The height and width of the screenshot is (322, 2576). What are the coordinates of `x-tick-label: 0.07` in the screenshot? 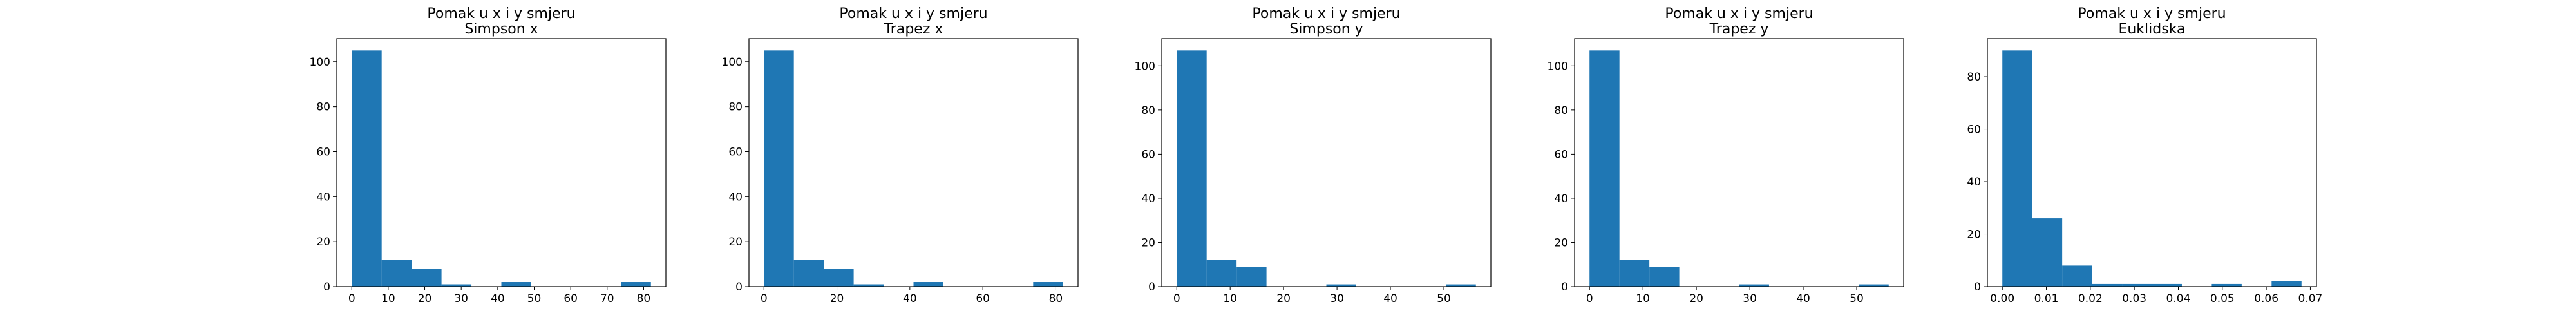 It's located at (2310, 298).